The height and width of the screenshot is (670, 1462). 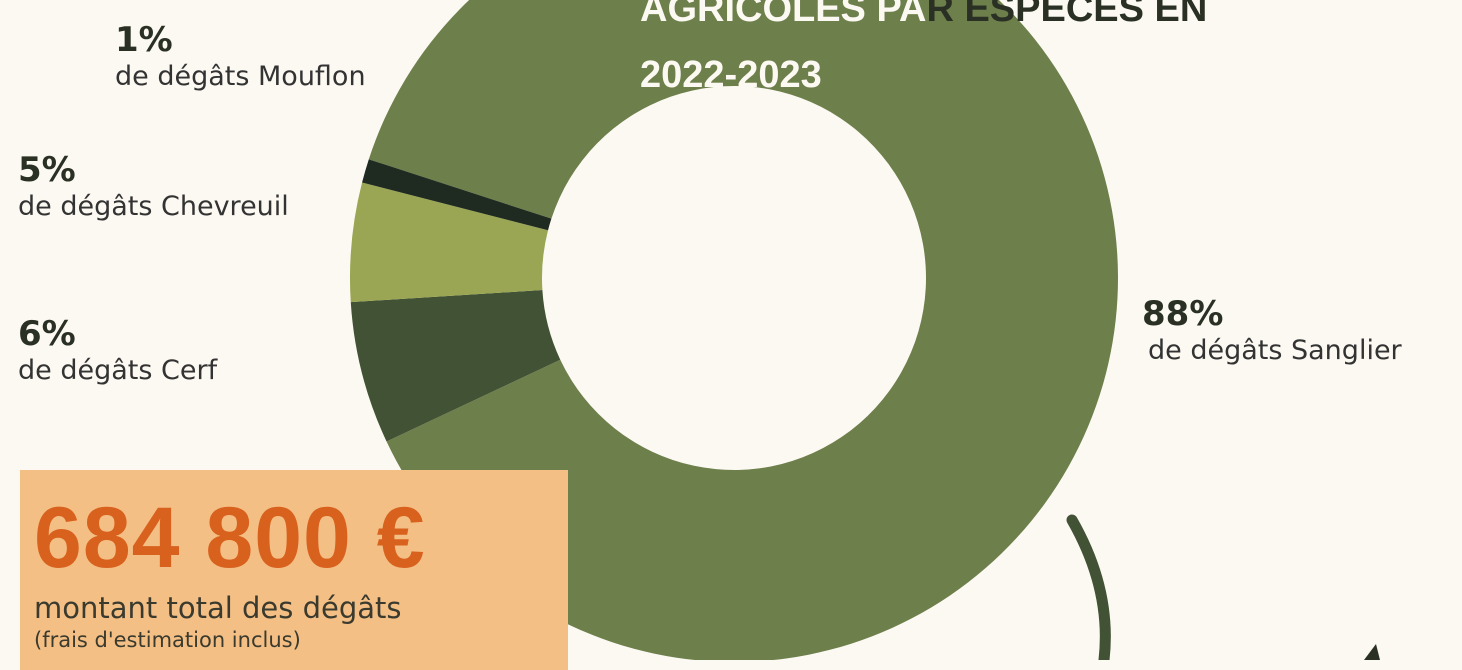 What do you see at coordinates (117, 351) in the screenshot?
I see `label-cerf: 6% de dégâts Cerf` at bounding box center [117, 351].